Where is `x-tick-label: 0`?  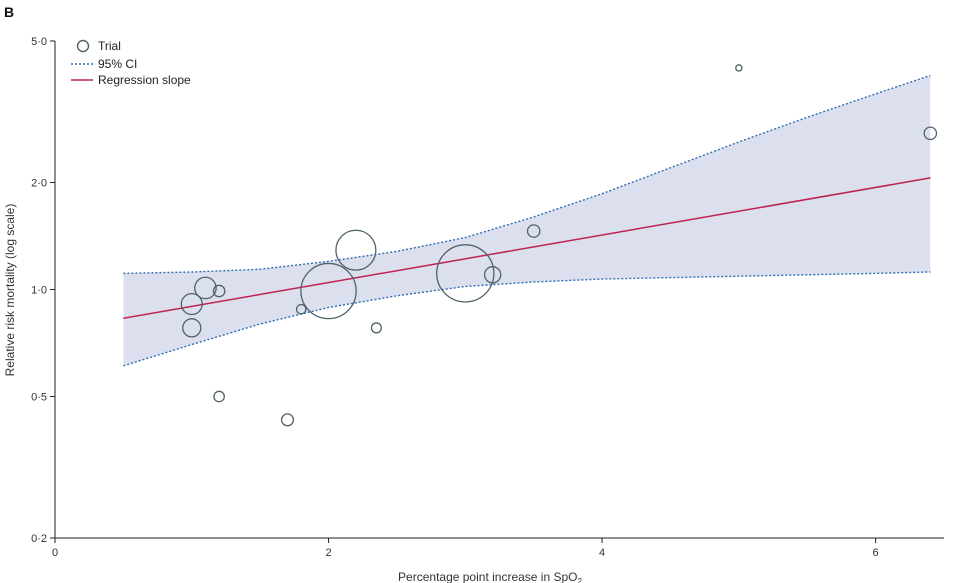 x-tick-label: 0 is located at coordinates (55, 553).